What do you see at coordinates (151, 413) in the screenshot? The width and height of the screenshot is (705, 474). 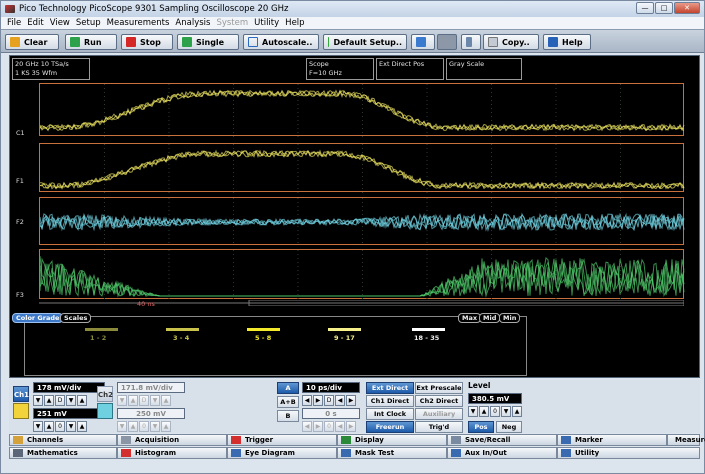 I see `ch2-offset-field: 250 mV` at bounding box center [151, 413].